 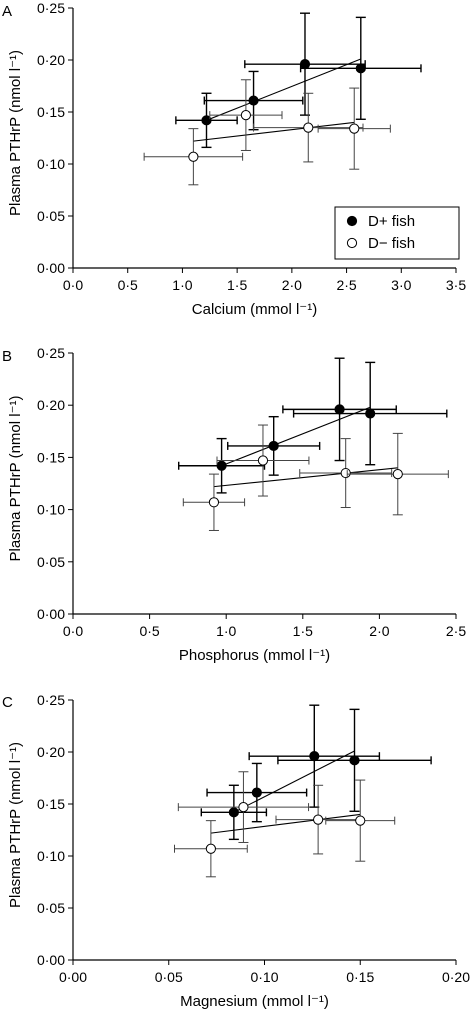 What do you see at coordinates (456, 285) in the screenshot?
I see `x-tick-label: 3·5` at bounding box center [456, 285].